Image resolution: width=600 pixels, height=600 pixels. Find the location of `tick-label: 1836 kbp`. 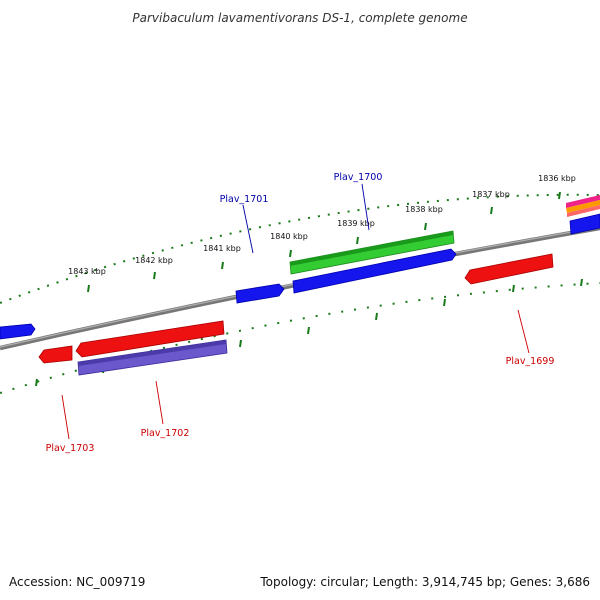

tick-label: 1836 kbp is located at coordinates (557, 178).